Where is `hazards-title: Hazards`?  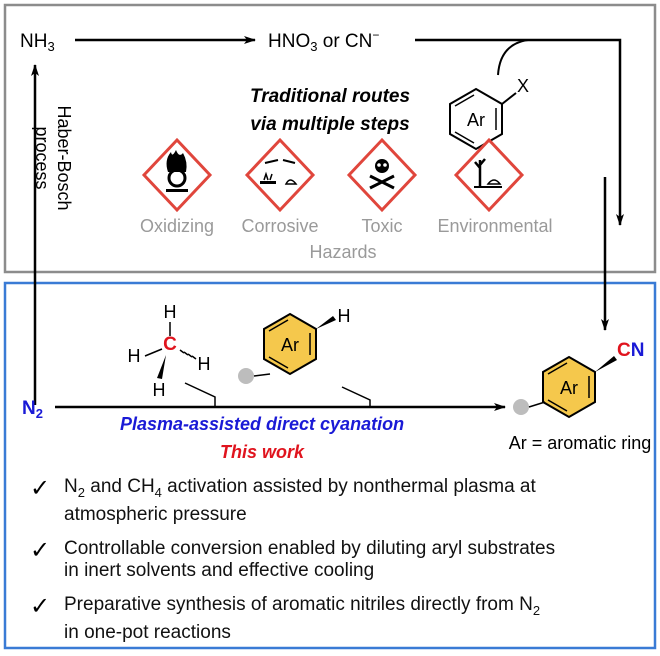
hazards-title: Hazards is located at coordinates (342, 252).